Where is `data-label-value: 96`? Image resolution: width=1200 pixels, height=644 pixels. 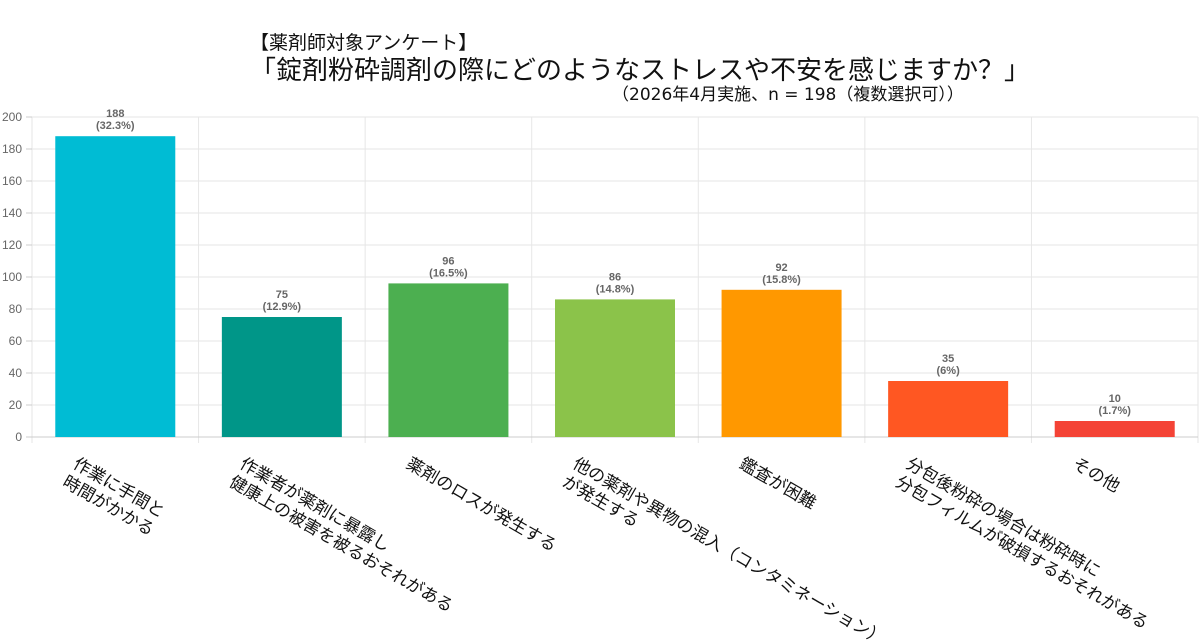
data-label-value: 96 is located at coordinates (448, 261).